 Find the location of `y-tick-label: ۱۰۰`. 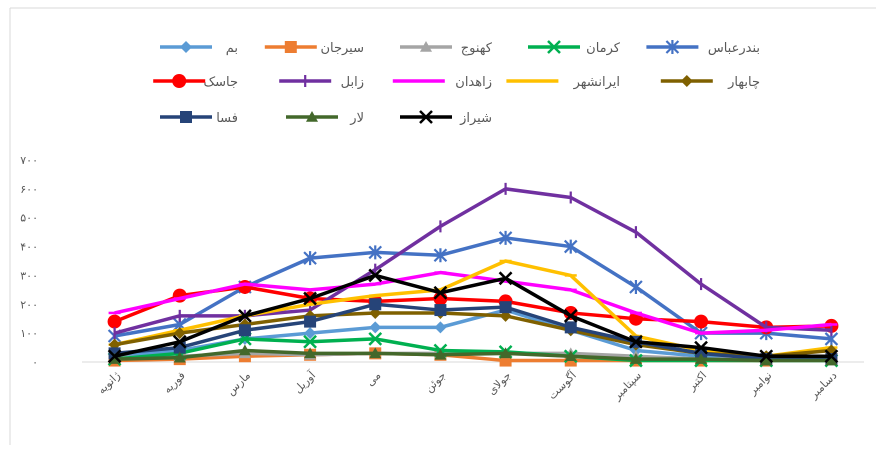

y-tick-label: ۱۰۰ is located at coordinates (29, 333).